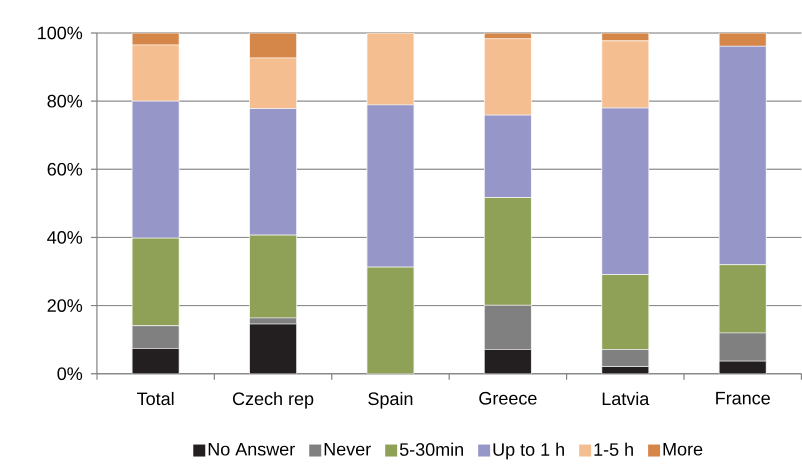 The image size is (802, 475). What do you see at coordinates (683, 449) in the screenshot?
I see `legend-label: More` at bounding box center [683, 449].